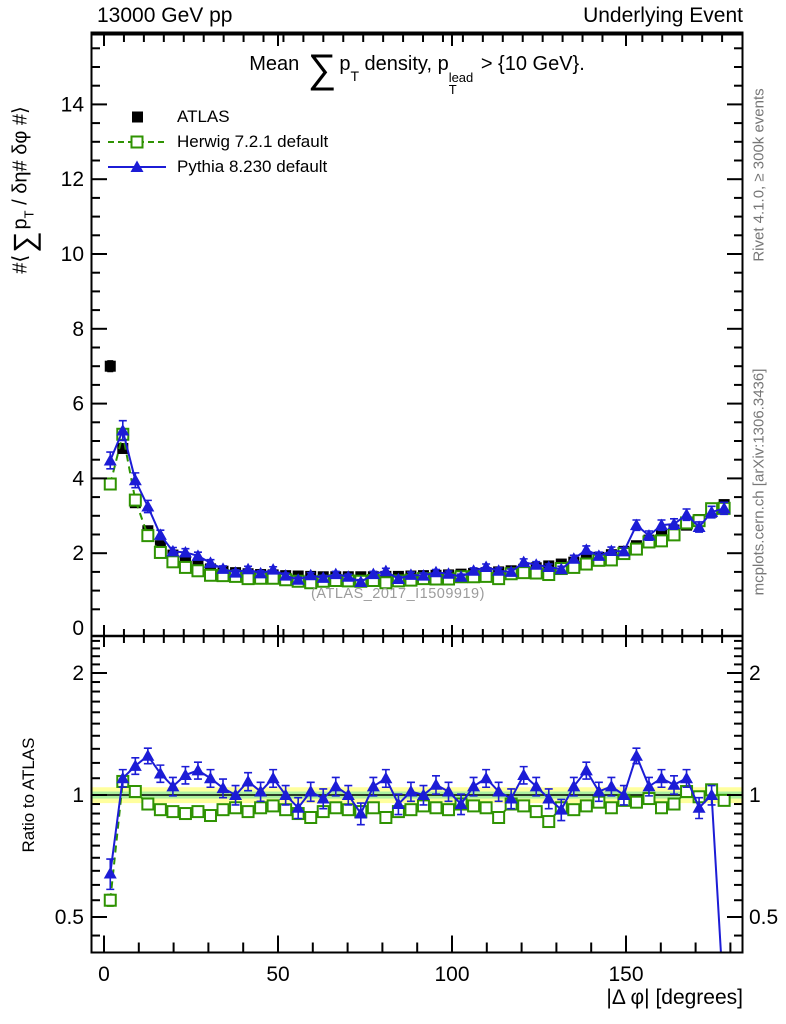 This screenshot has width=786, height=1024. Describe the element at coordinates (253, 141) in the screenshot. I see `legend-label: Herwig 7.2.1 default` at that location.